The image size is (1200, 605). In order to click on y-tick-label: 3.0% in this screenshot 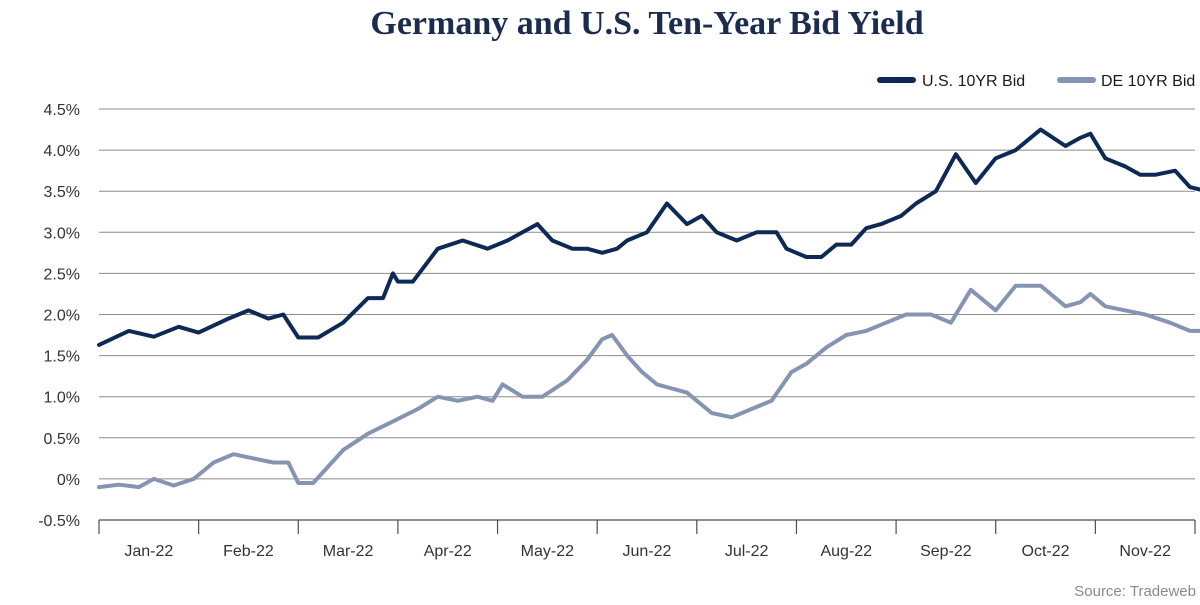, I will do `click(62, 233)`.